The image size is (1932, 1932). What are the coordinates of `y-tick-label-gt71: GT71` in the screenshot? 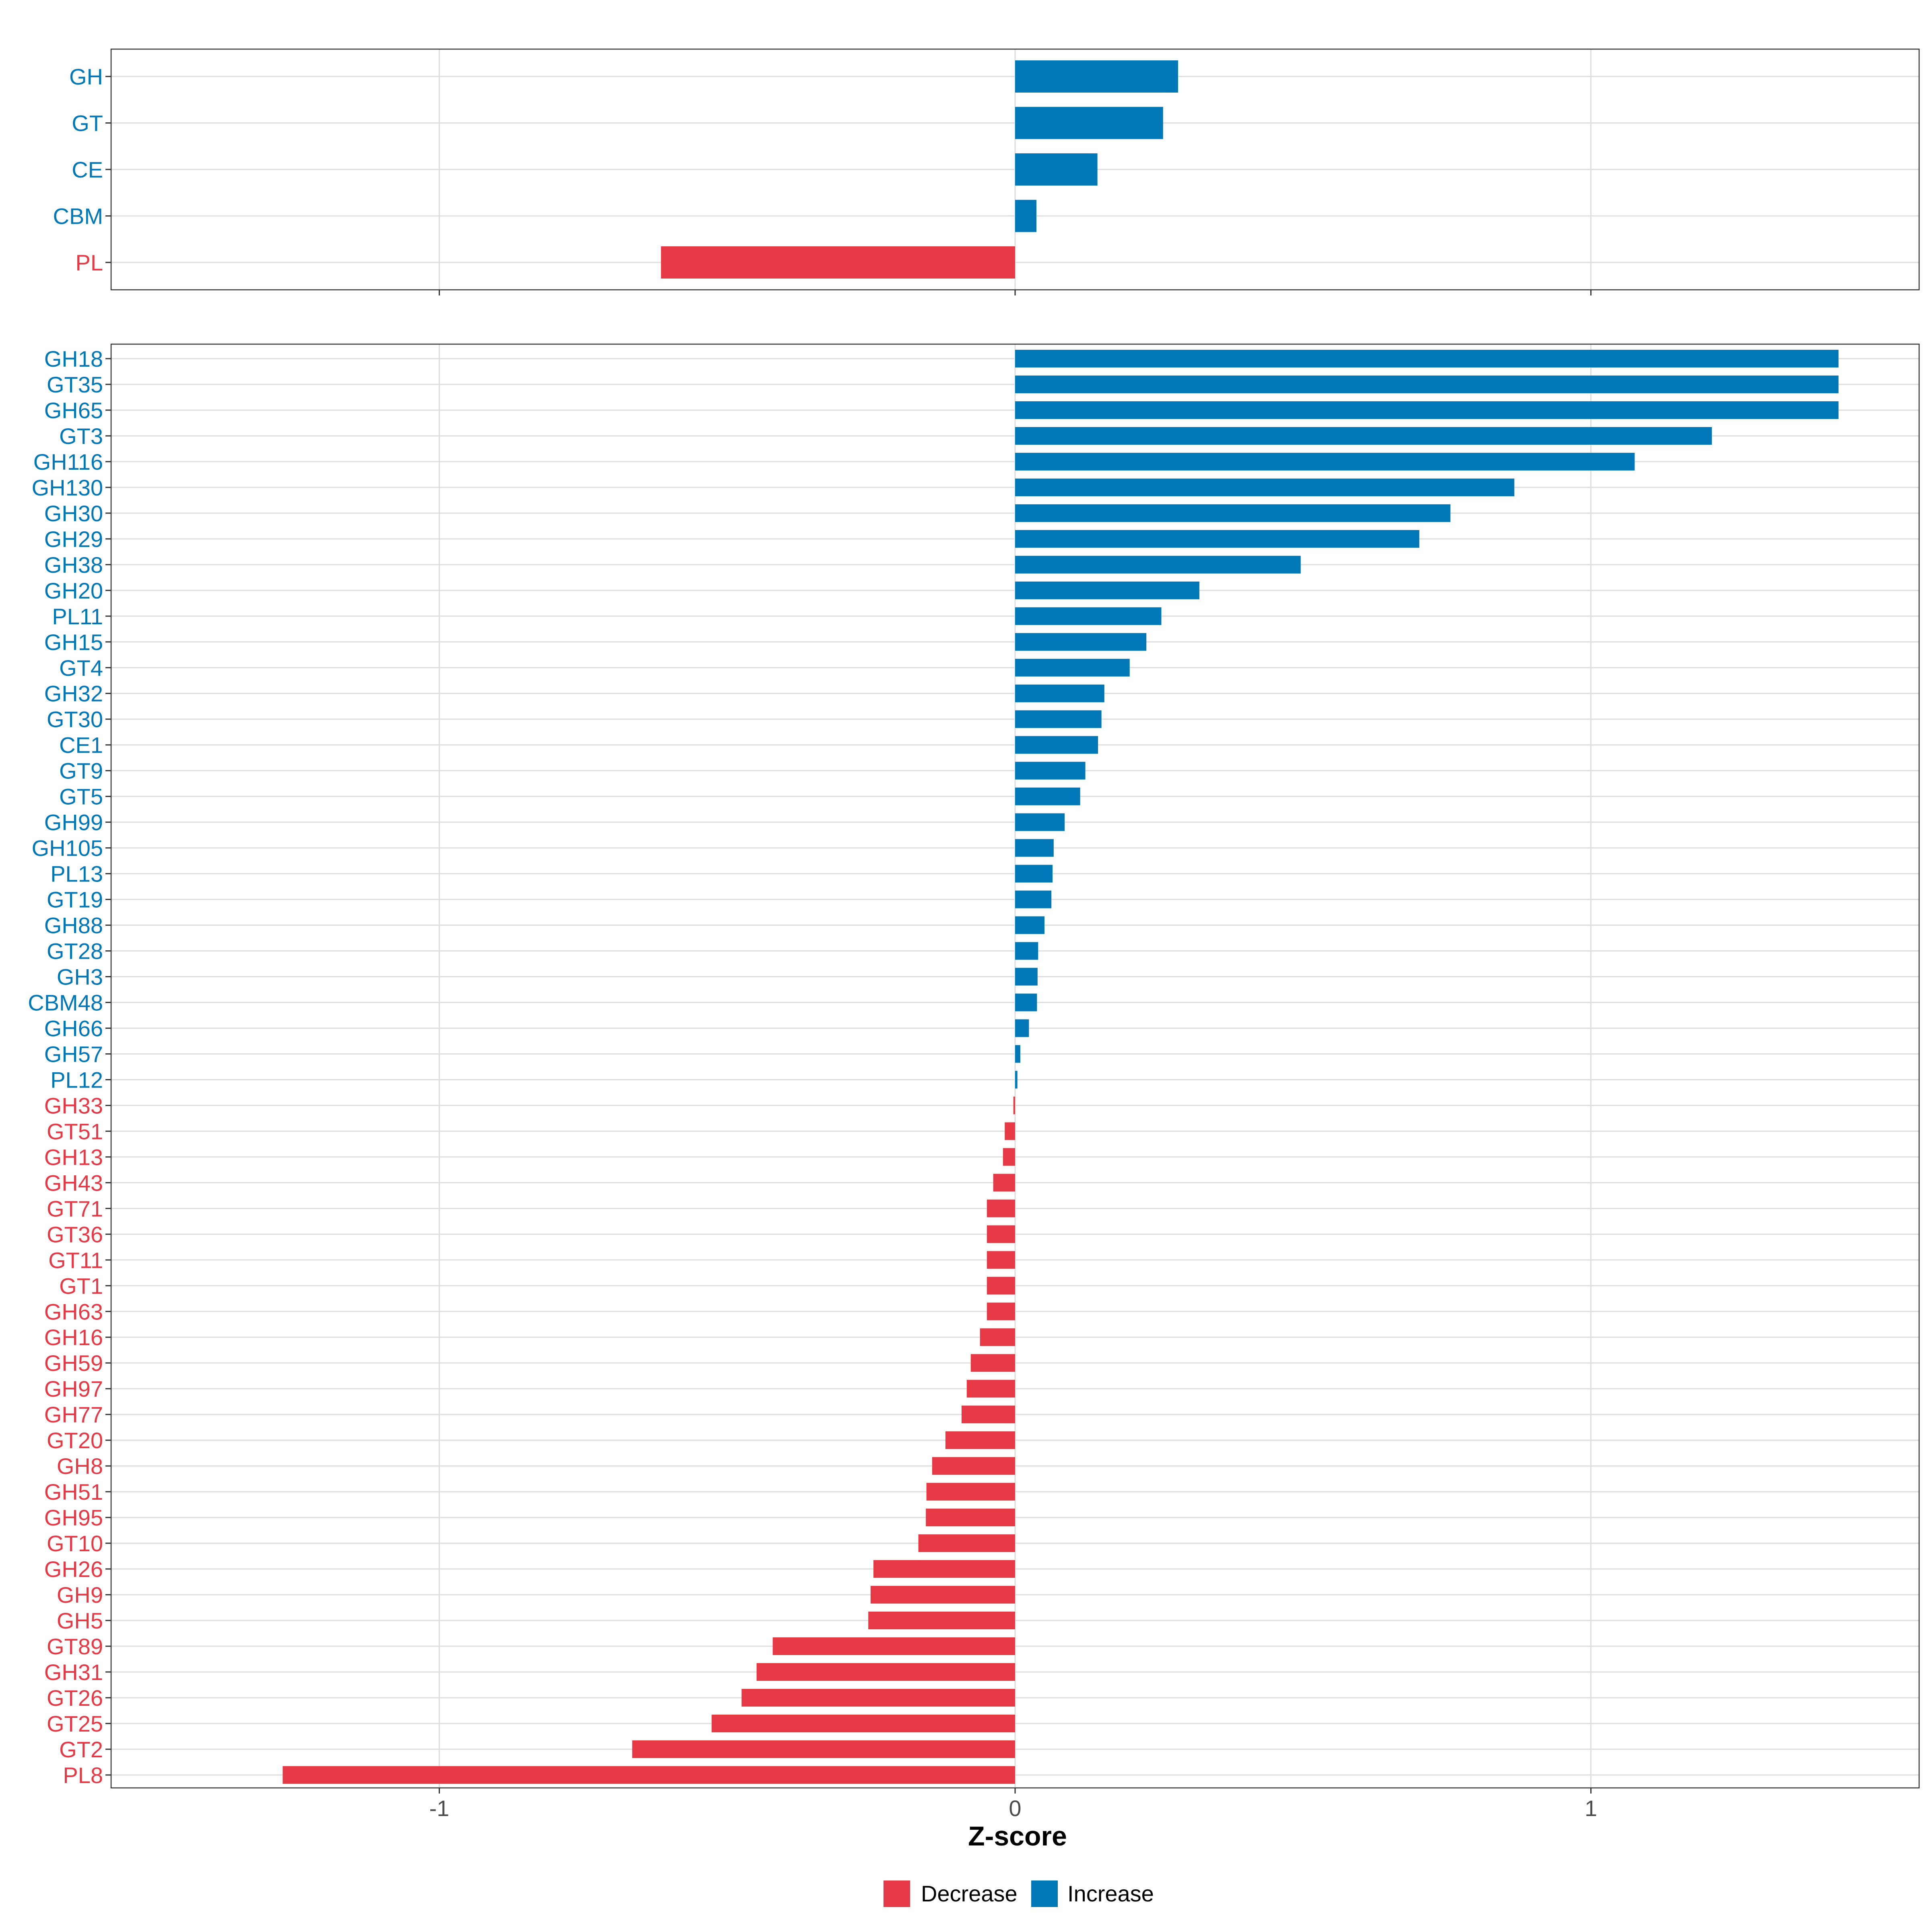 It's located at (75, 1208).